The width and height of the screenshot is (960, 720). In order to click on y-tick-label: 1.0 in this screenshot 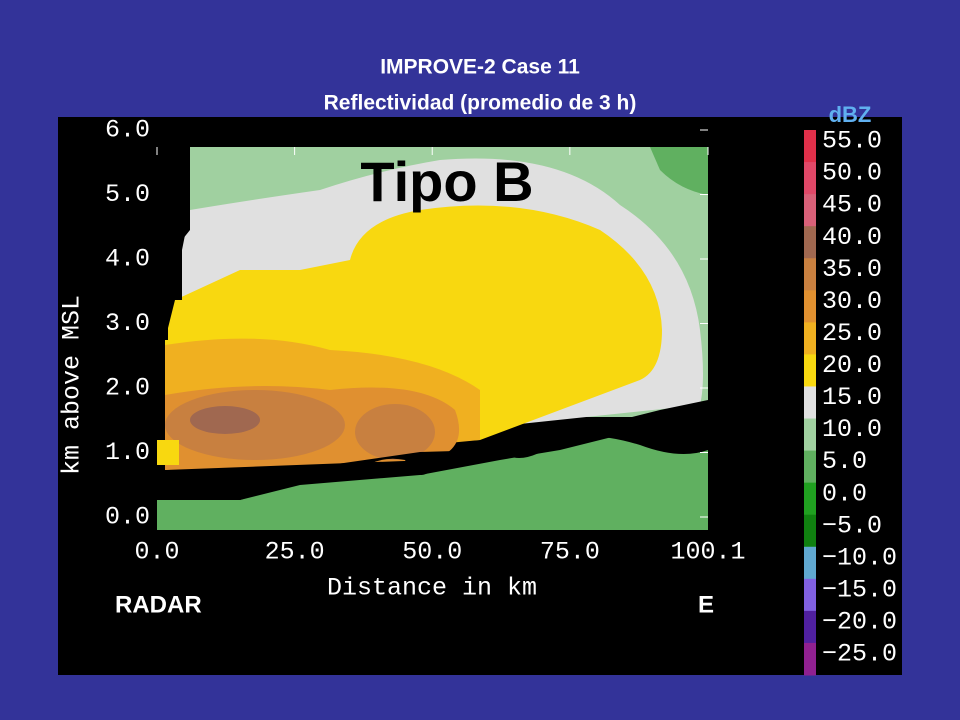, I will do `click(127, 452)`.